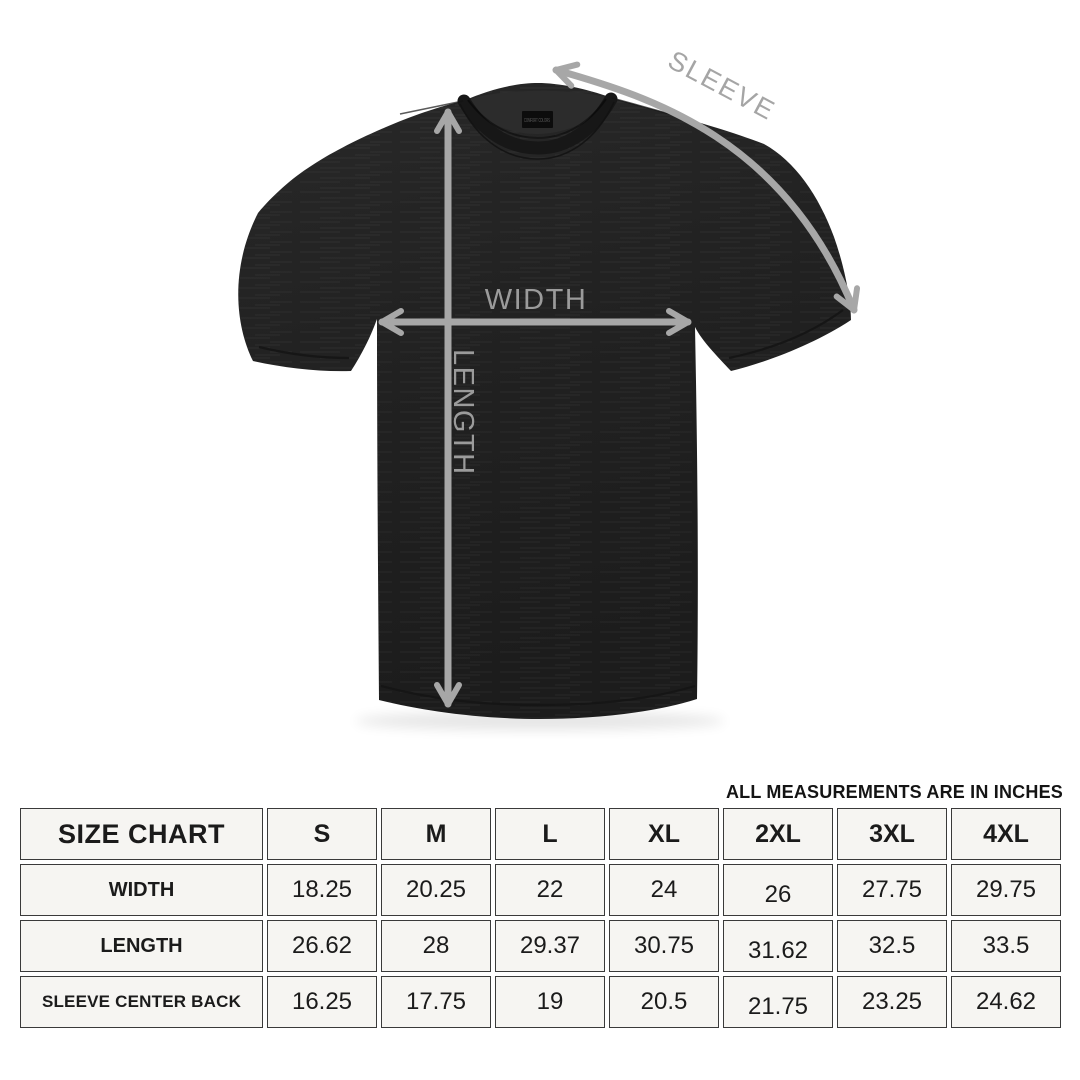 Image resolution: width=1080 pixels, height=1080 pixels. What do you see at coordinates (141, 946) in the screenshot?
I see `row-label-length: LENGTH` at bounding box center [141, 946].